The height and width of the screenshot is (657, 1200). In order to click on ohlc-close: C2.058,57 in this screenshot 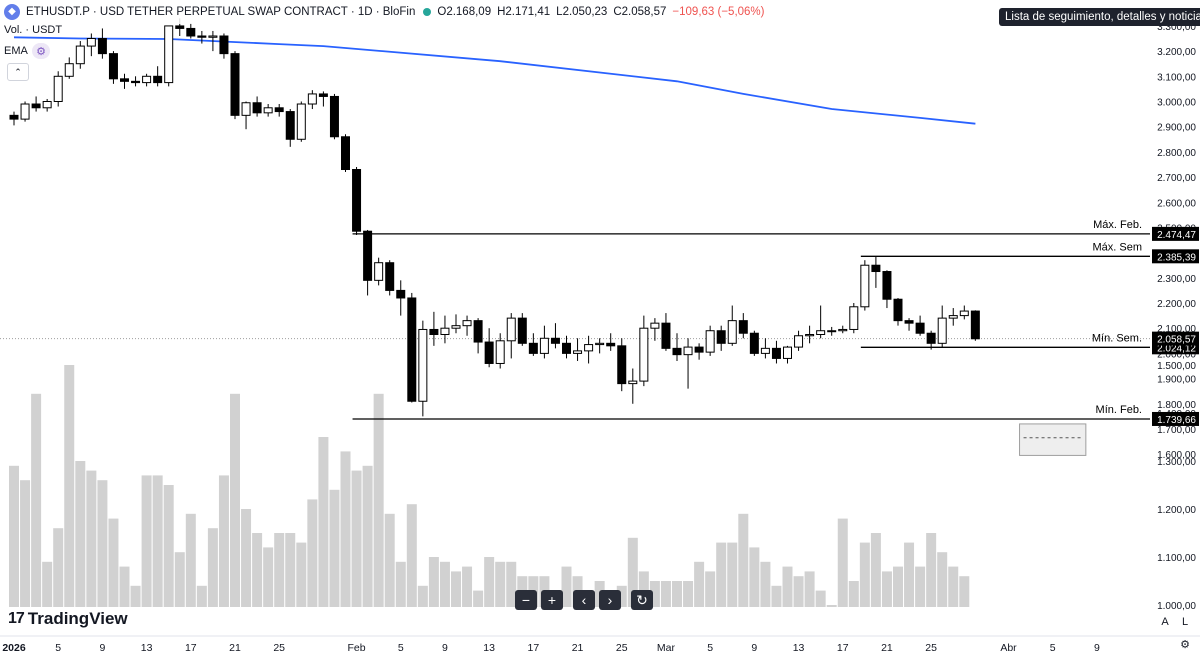, I will do `click(640, 12)`.